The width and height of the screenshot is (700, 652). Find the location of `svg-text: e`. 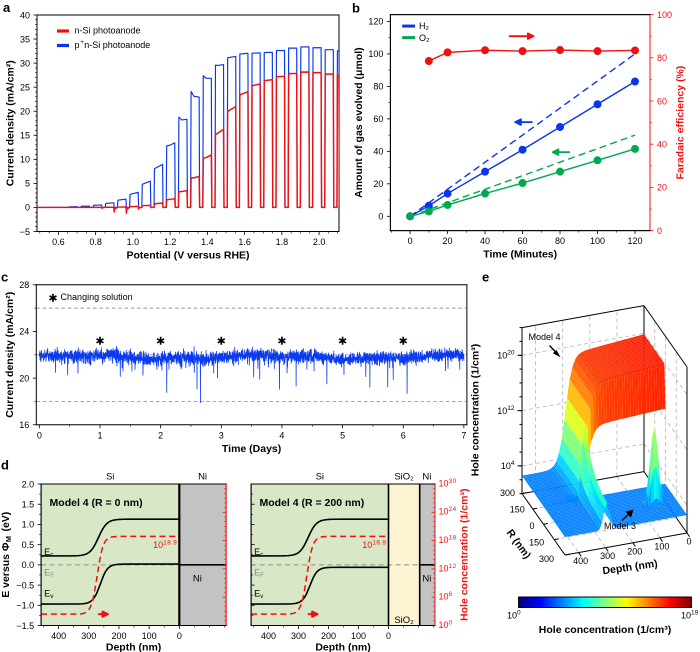

svg-text: e is located at coordinates (485, 276).